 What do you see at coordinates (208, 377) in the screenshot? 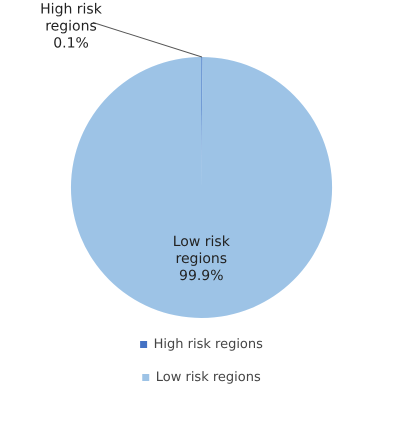
I see `legend-label: Low risk regions` at bounding box center [208, 377].